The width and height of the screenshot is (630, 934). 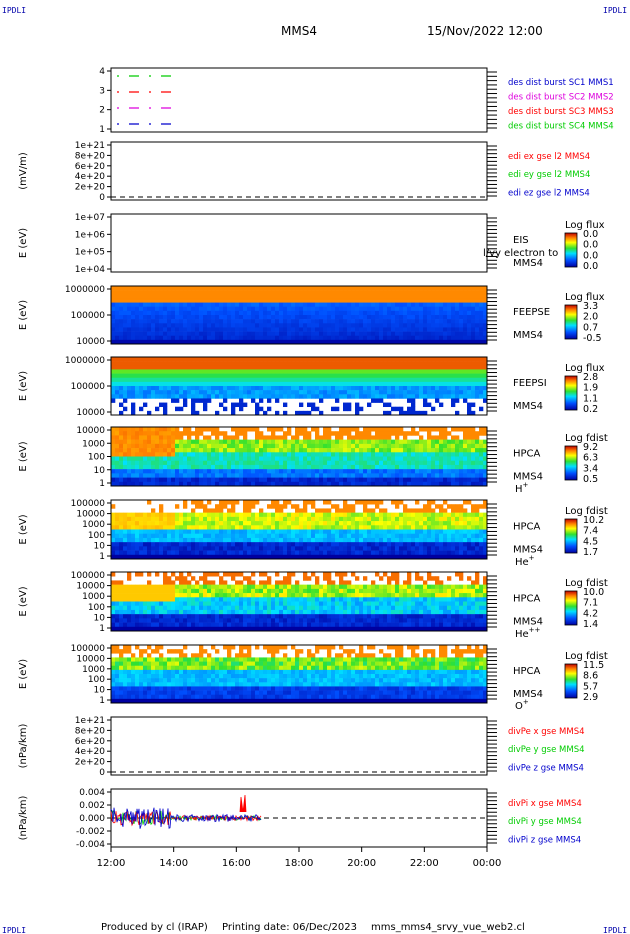 I want to click on legend-entry: des dist burst SC1 MMS1, so click(x=561, y=83).